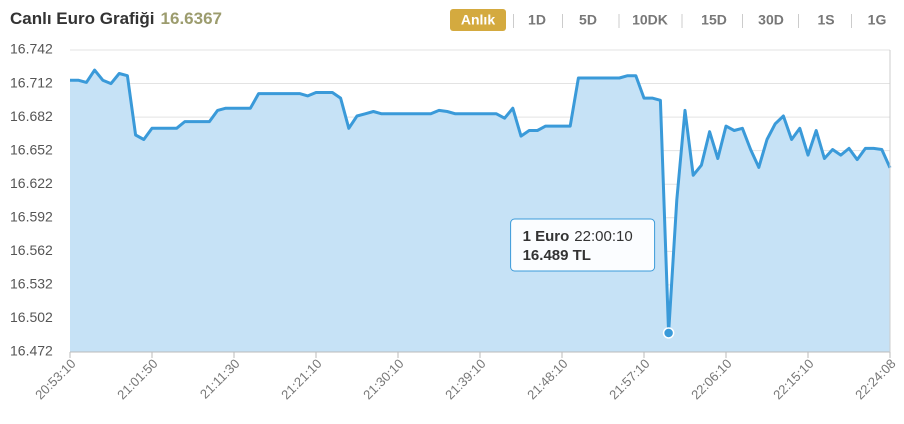 The width and height of the screenshot is (904, 424). Describe the element at coordinates (220, 379) in the screenshot. I see `x-tick-label: 21:11:30` at that location.